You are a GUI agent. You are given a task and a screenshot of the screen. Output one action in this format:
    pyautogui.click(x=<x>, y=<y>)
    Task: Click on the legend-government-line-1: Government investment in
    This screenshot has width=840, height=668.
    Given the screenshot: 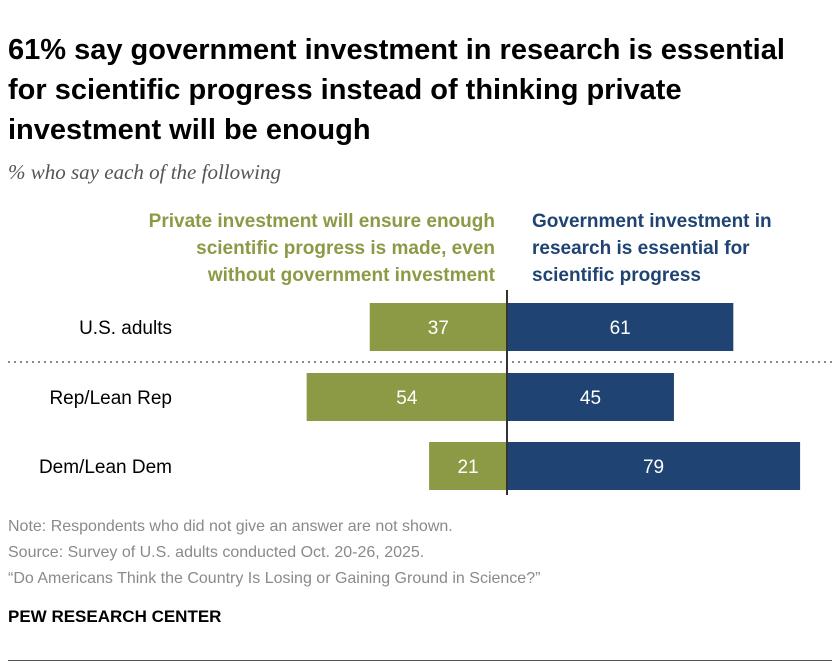 What is the action you would take?
    pyautogui.click(x=652, y=221)
    